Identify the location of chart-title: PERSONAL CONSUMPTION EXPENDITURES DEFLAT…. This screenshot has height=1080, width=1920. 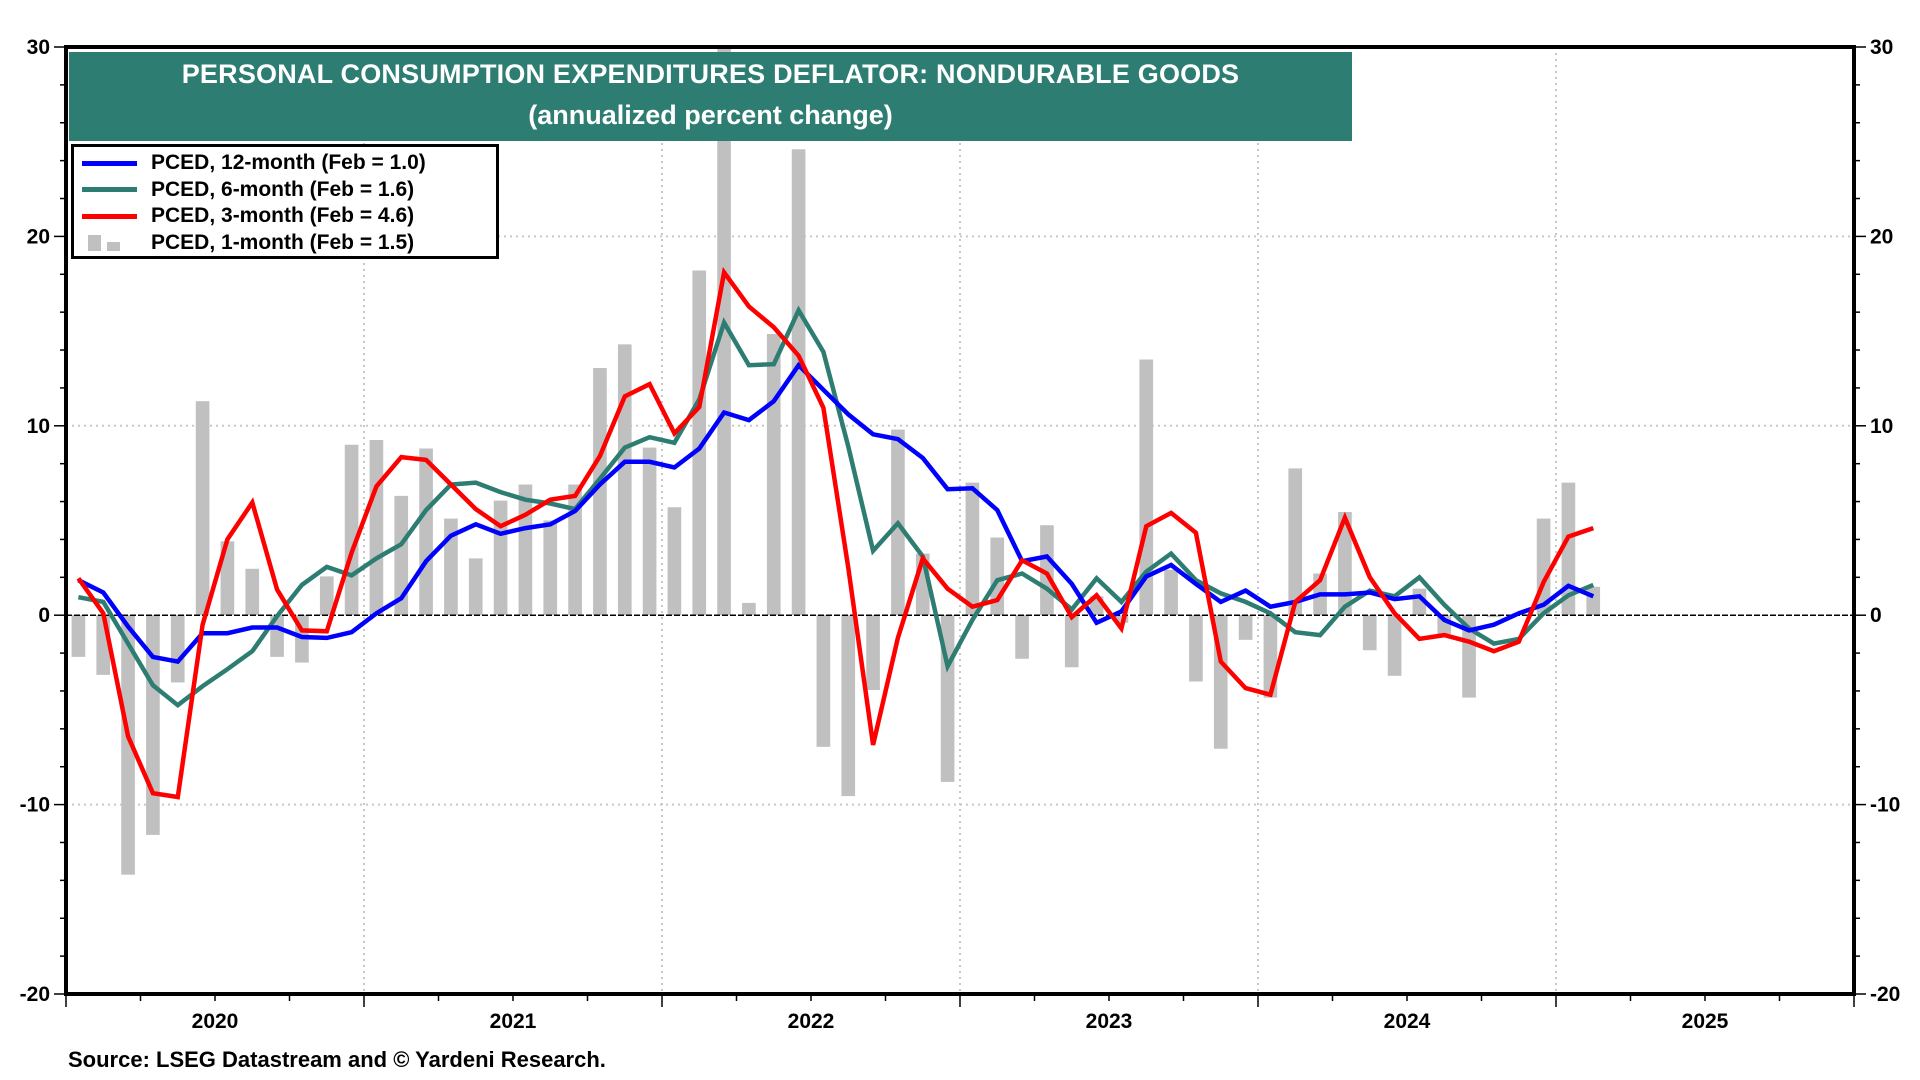
(710, 74).